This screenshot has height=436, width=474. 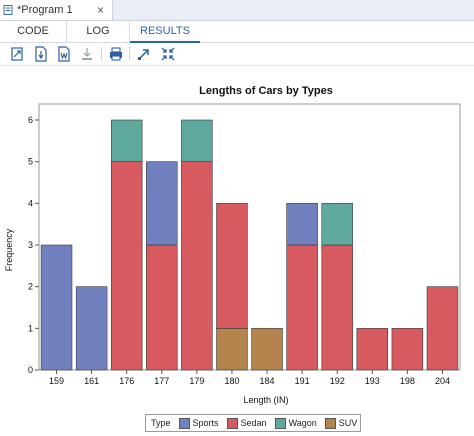 What do you see at coordinates (330, 423) in the screenshot?
I see `legend-swatch-suv` at bounding box center [330, 423].